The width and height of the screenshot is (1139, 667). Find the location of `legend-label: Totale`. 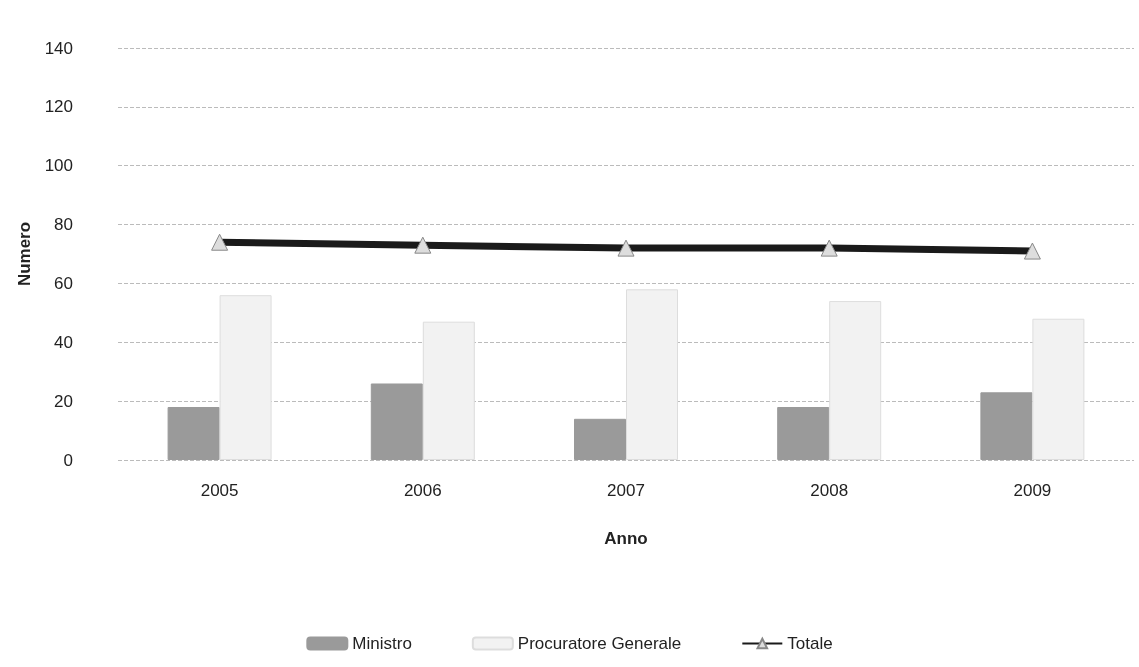

legend-label: Totale is located at coordinates (810, 643).